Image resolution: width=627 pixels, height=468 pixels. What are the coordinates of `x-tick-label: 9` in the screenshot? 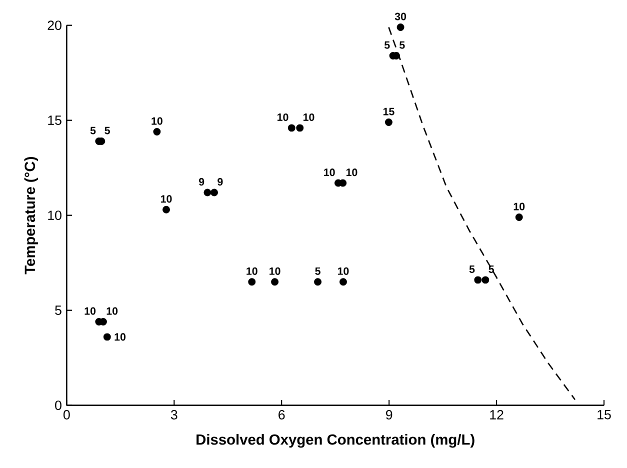 It's located at (389, 415).